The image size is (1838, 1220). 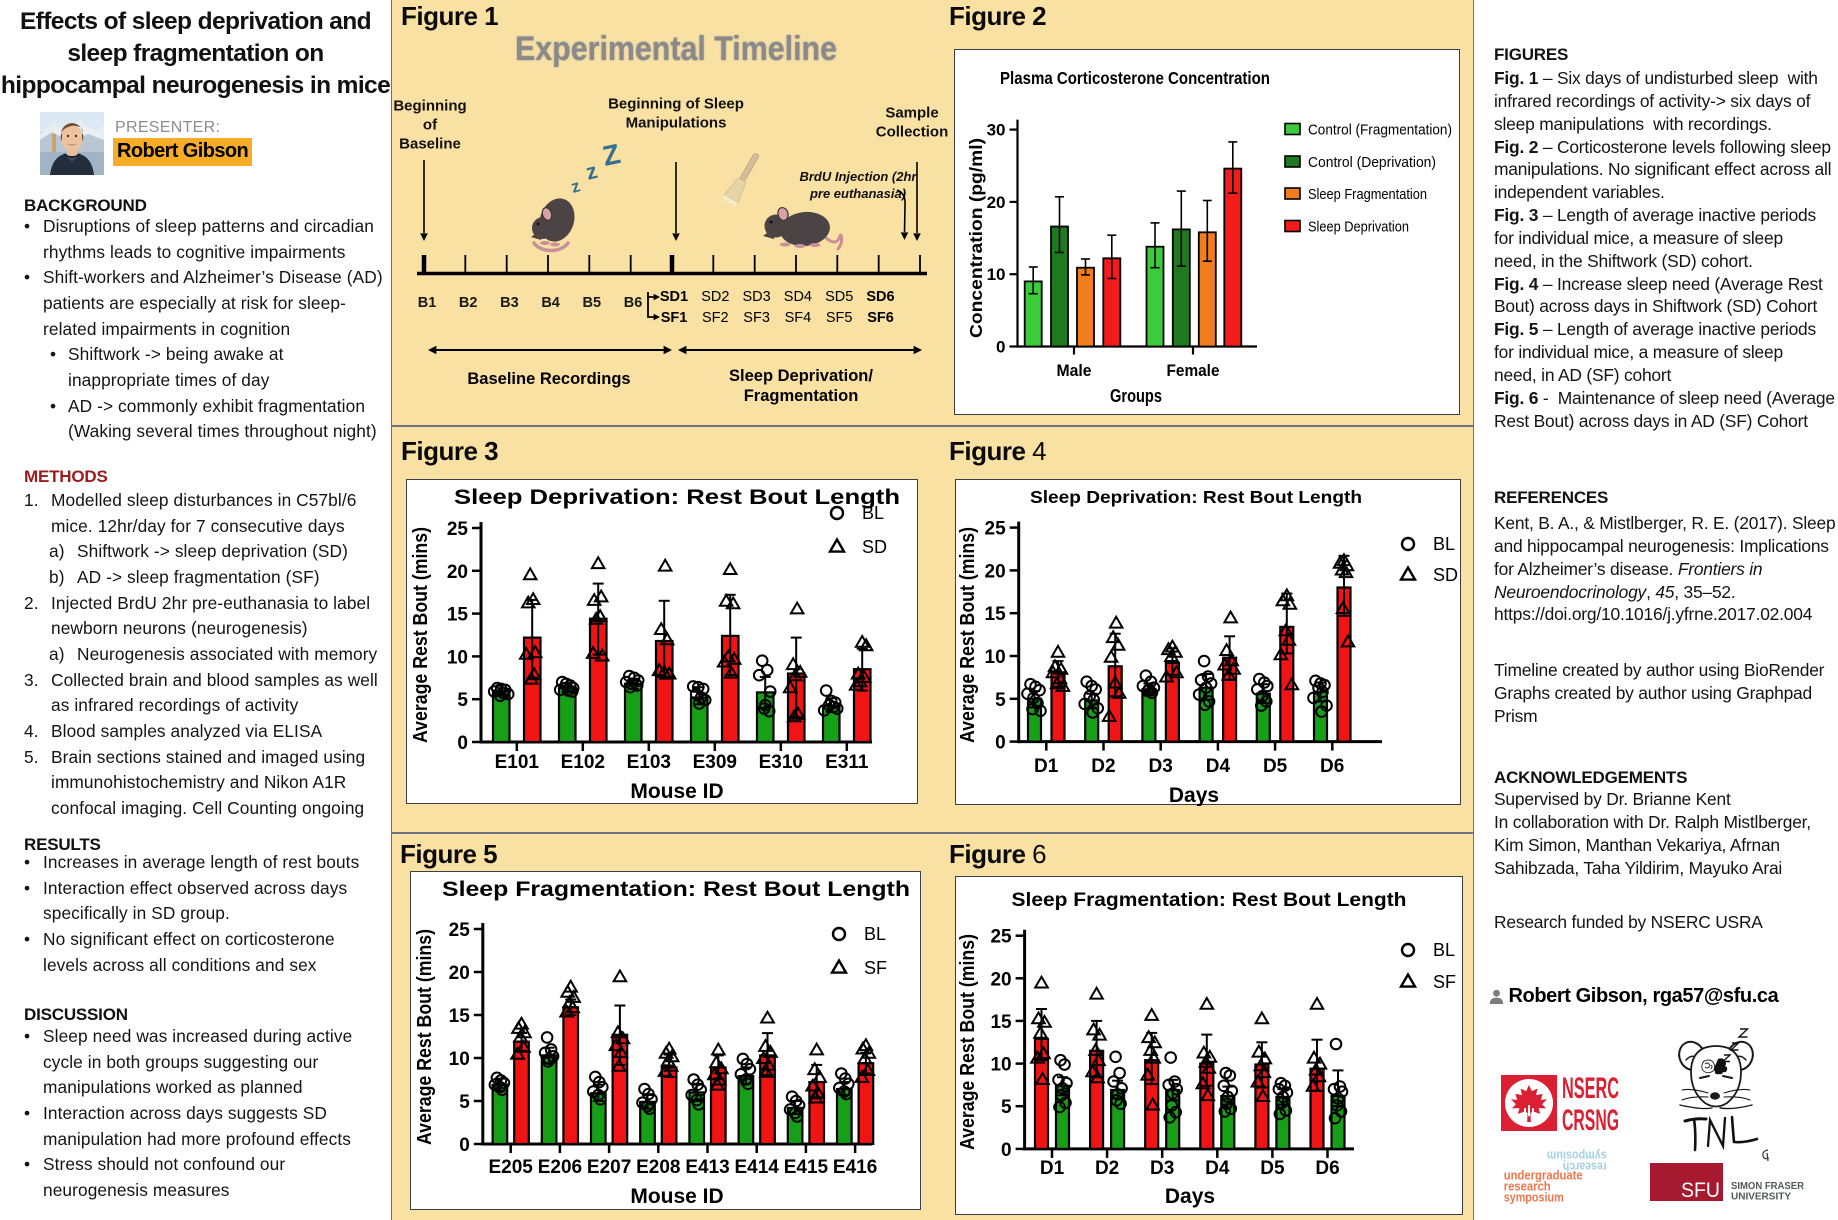 What do you see at coordinates (609, 1167) in the screenshot?
I see `svg-text: E207` at bounding box center [609, 1167].